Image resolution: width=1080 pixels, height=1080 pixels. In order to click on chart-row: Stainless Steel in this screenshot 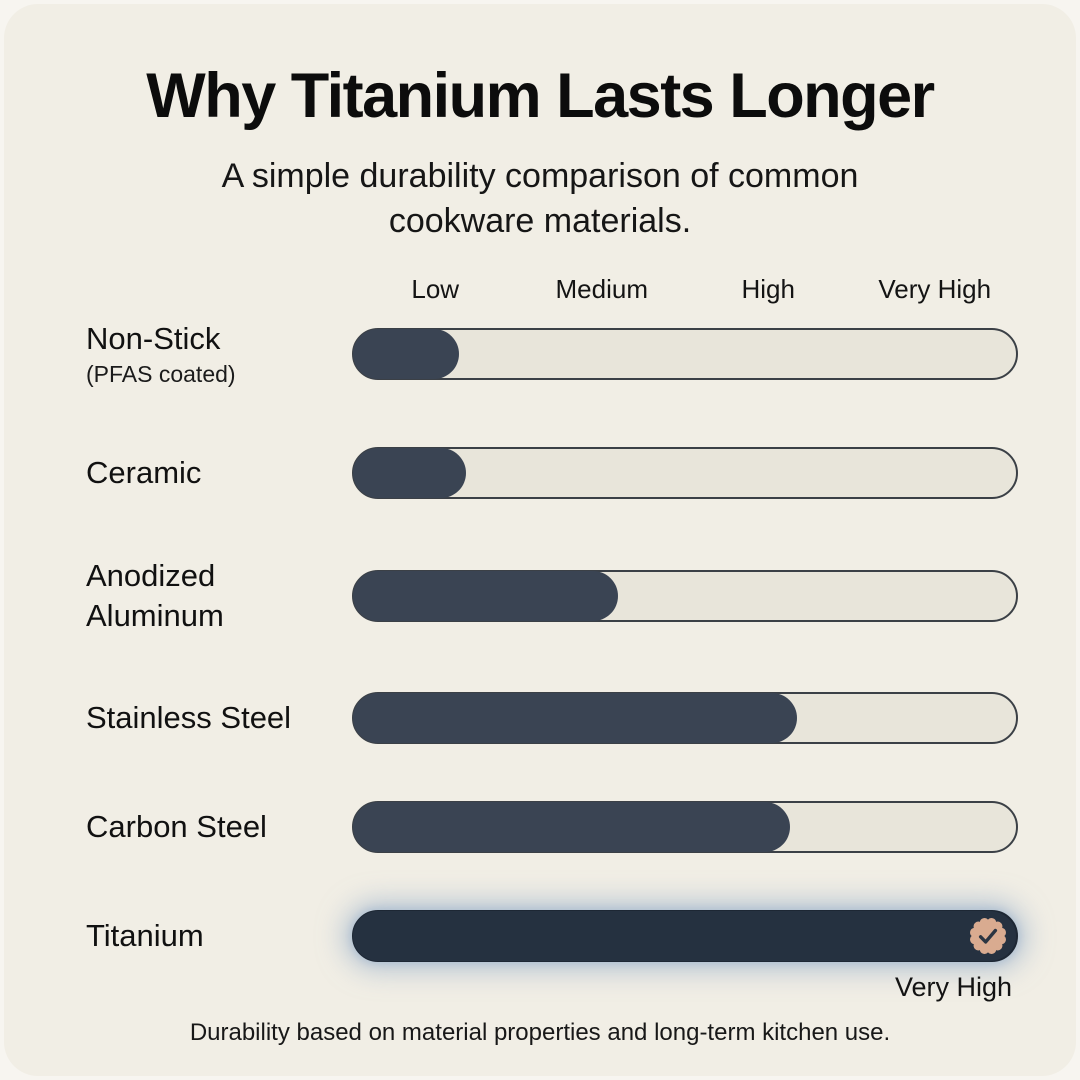, I will do `click(552, 718)`.